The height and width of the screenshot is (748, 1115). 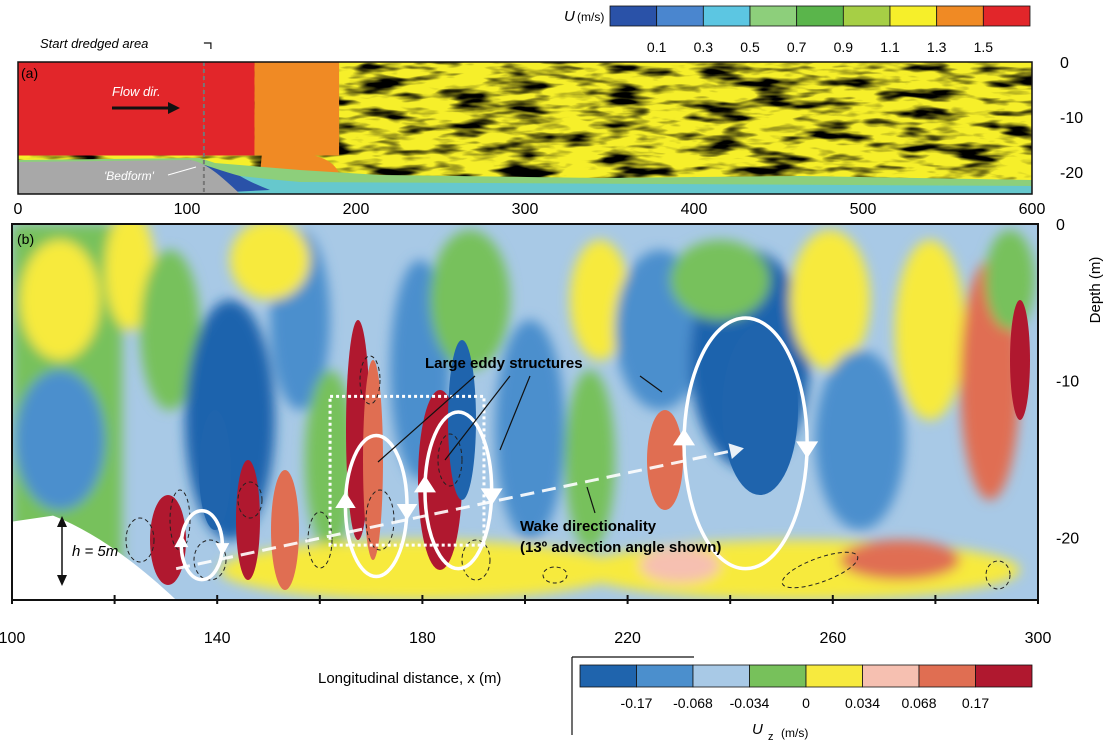 I want to click on colorbar-tick-label: 0.3, so click(x=704, y=47).